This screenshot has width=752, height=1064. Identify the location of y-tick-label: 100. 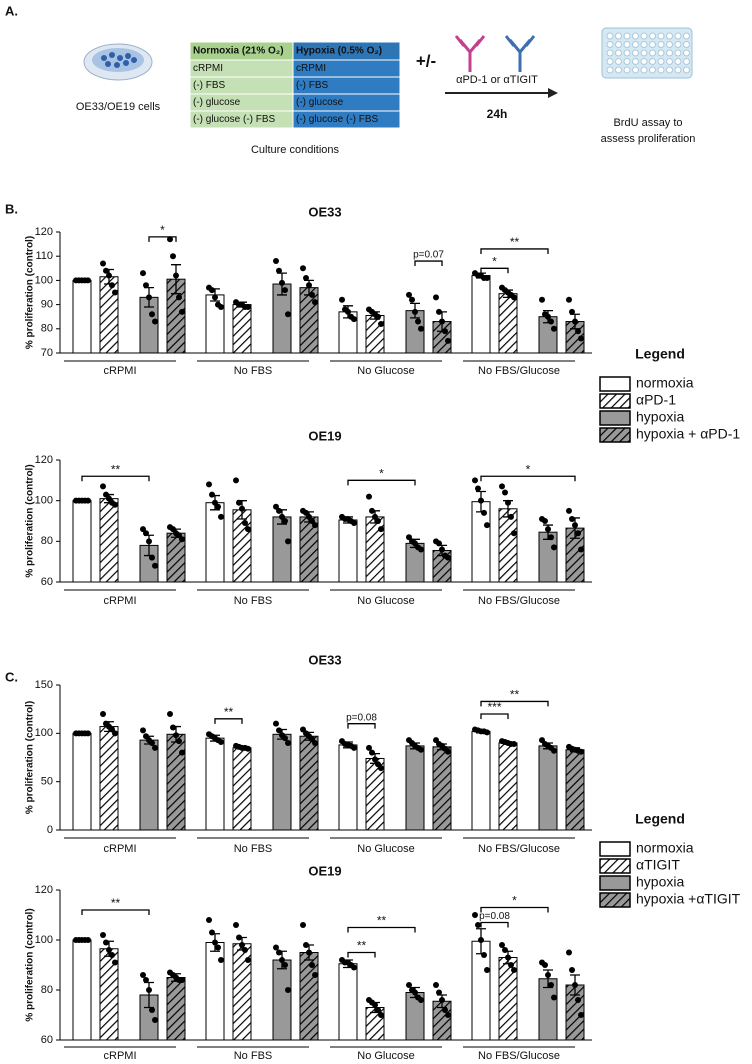
(44, 280).